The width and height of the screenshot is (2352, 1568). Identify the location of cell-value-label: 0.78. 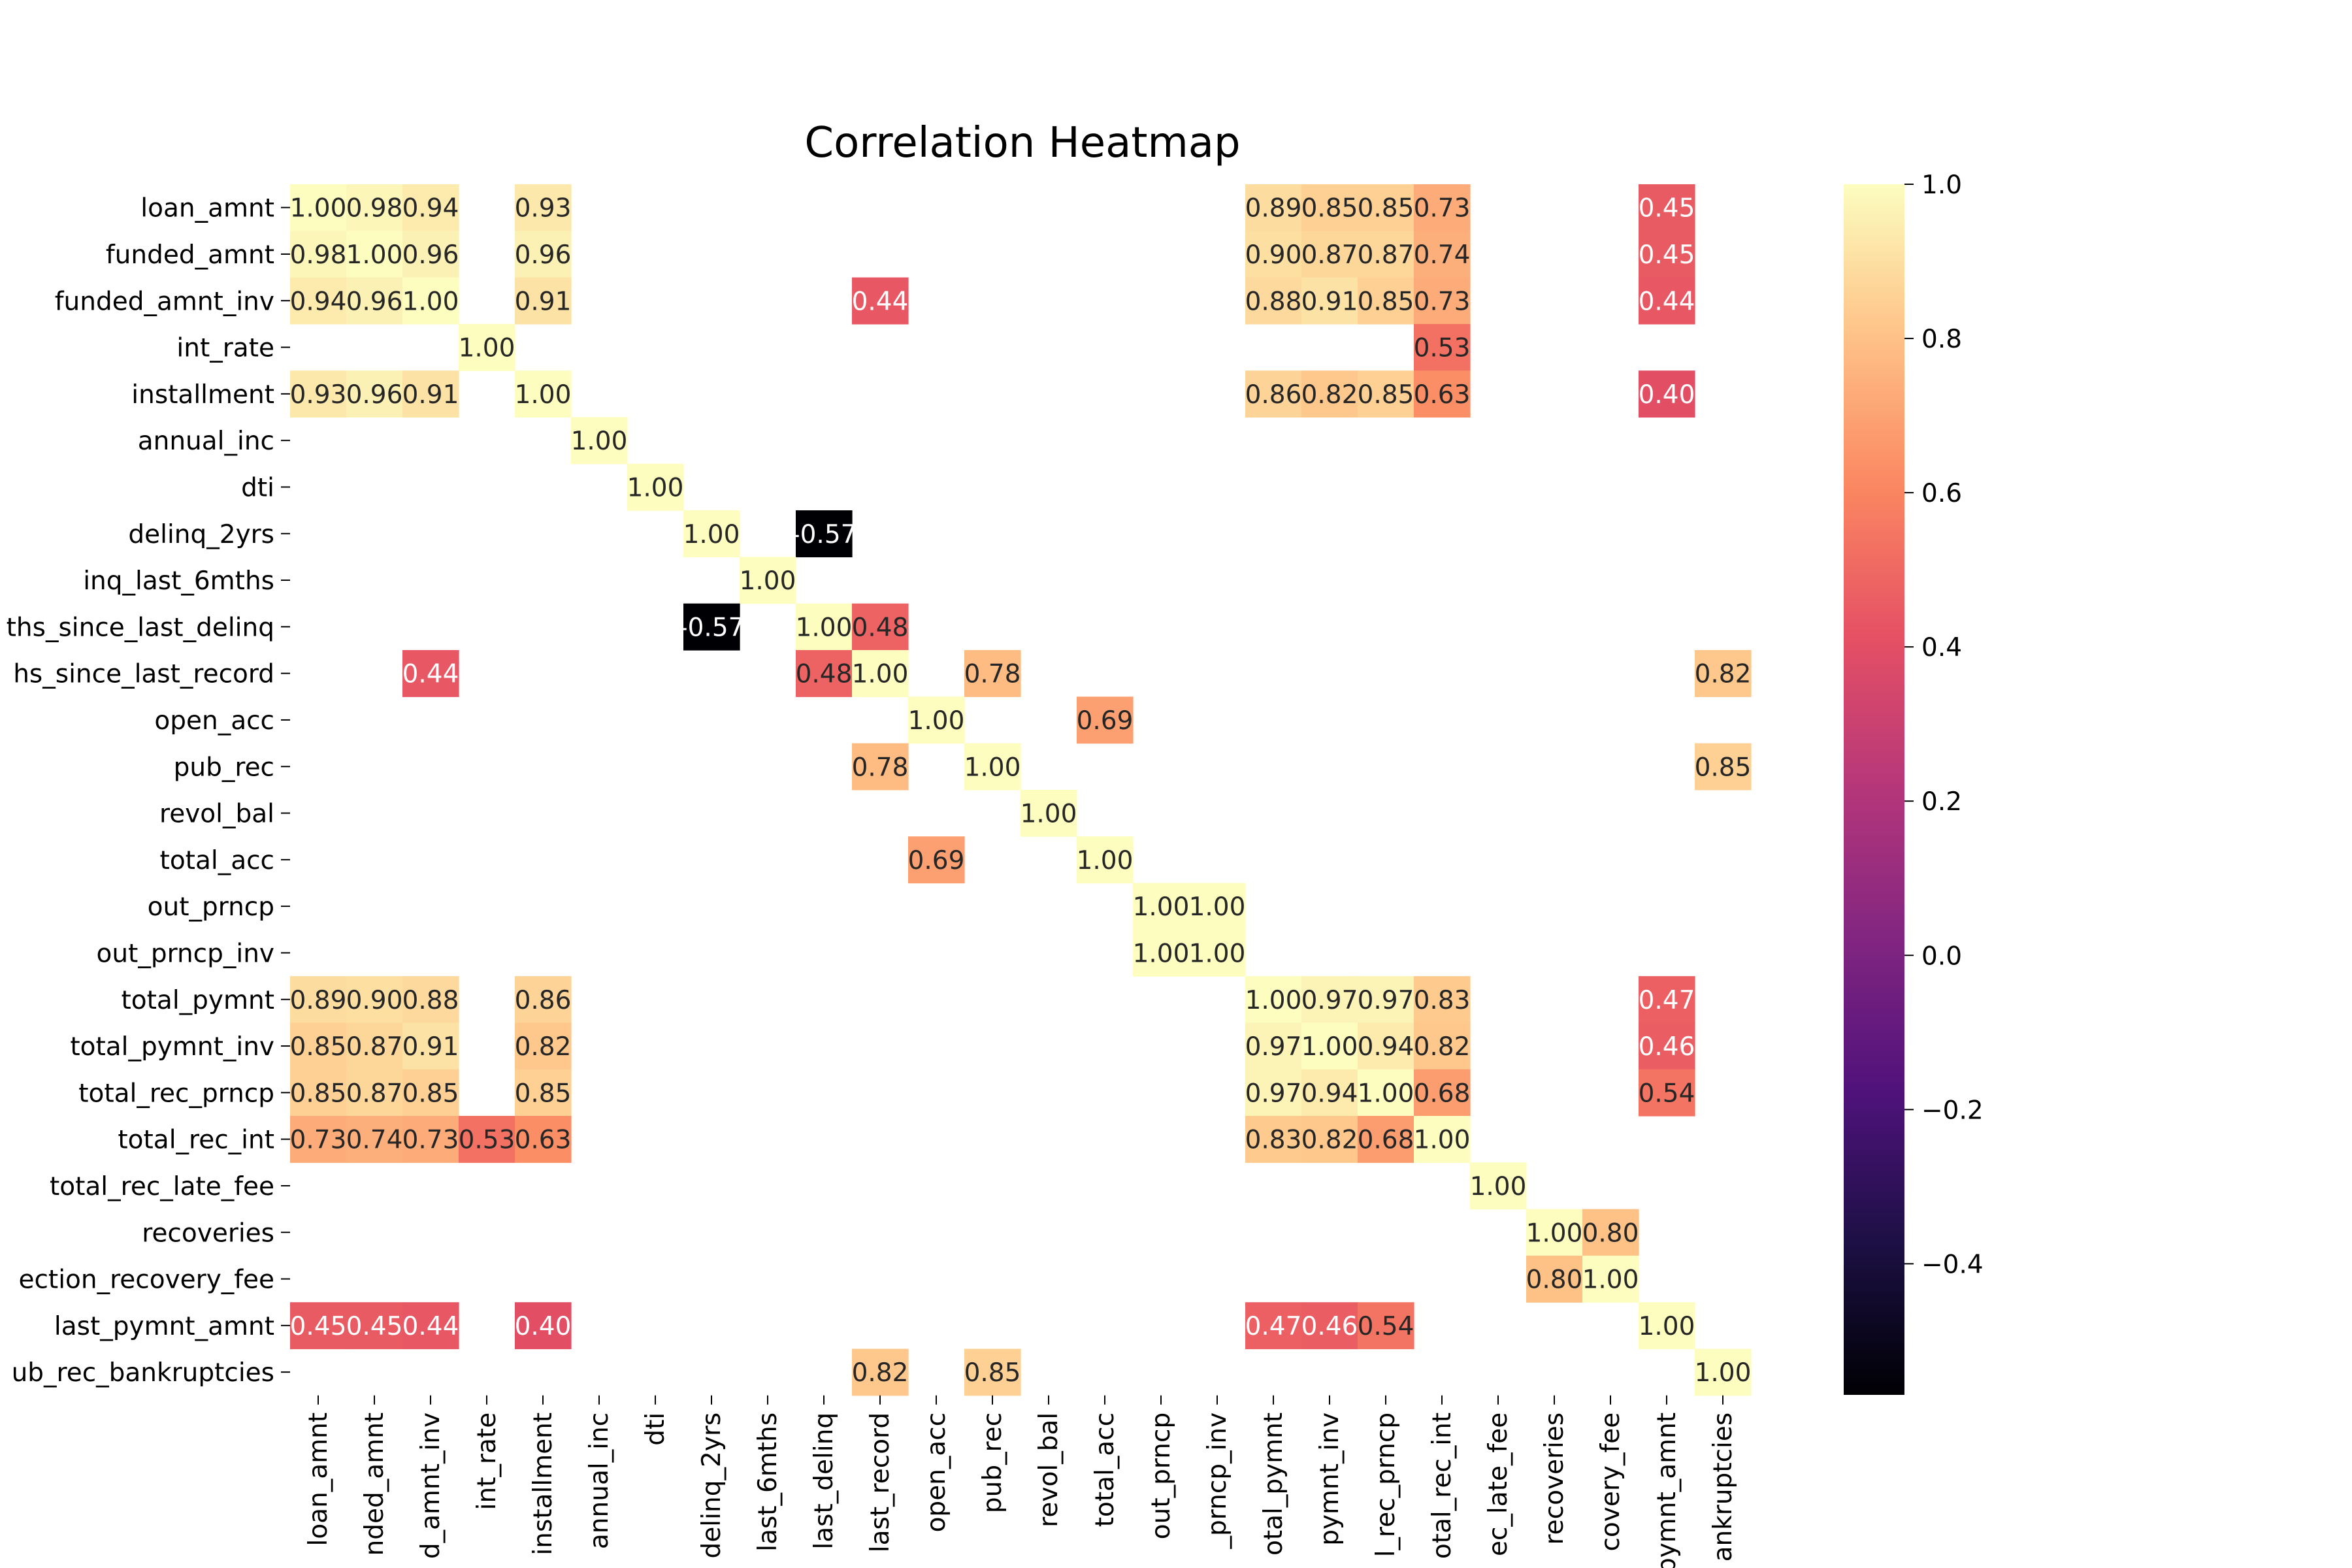
(992, 674).